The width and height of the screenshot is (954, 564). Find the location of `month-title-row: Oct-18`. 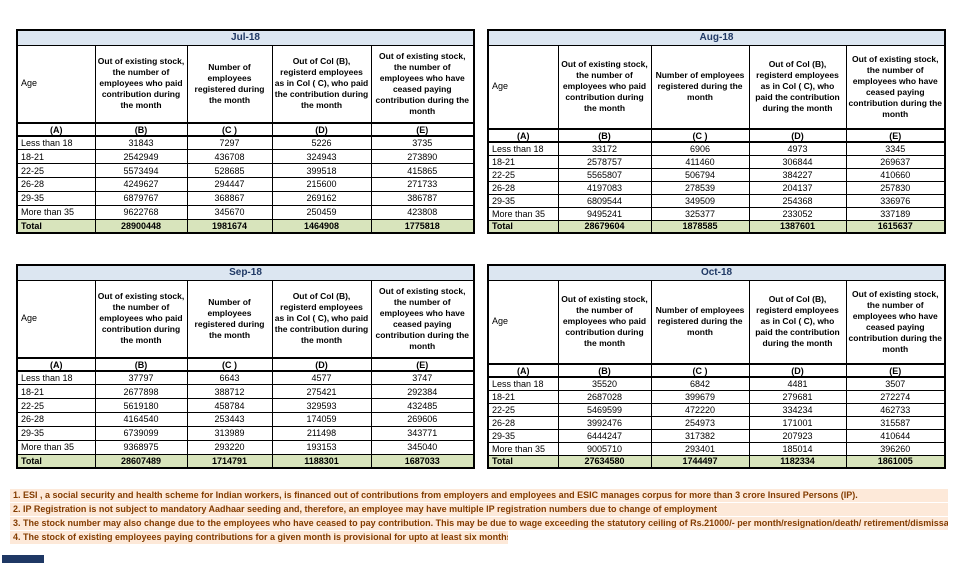

month-title-row: Oct-18 is located at coordinates (716, 272).